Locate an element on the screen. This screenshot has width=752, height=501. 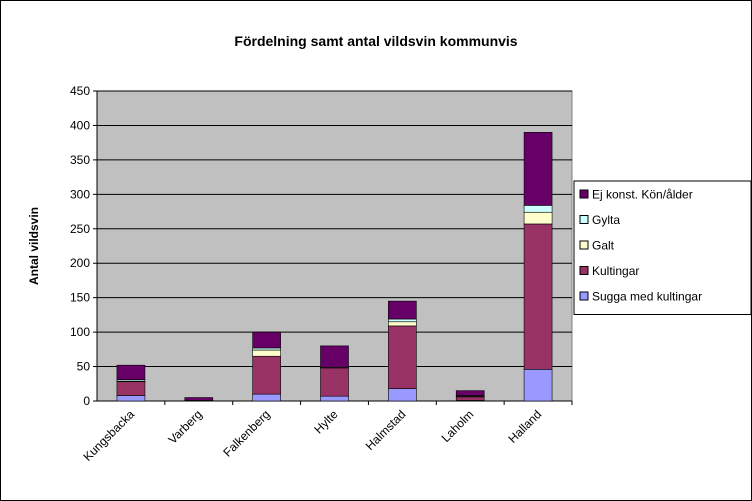
y-tick-label: 100 is located at coordinates (80, 332).